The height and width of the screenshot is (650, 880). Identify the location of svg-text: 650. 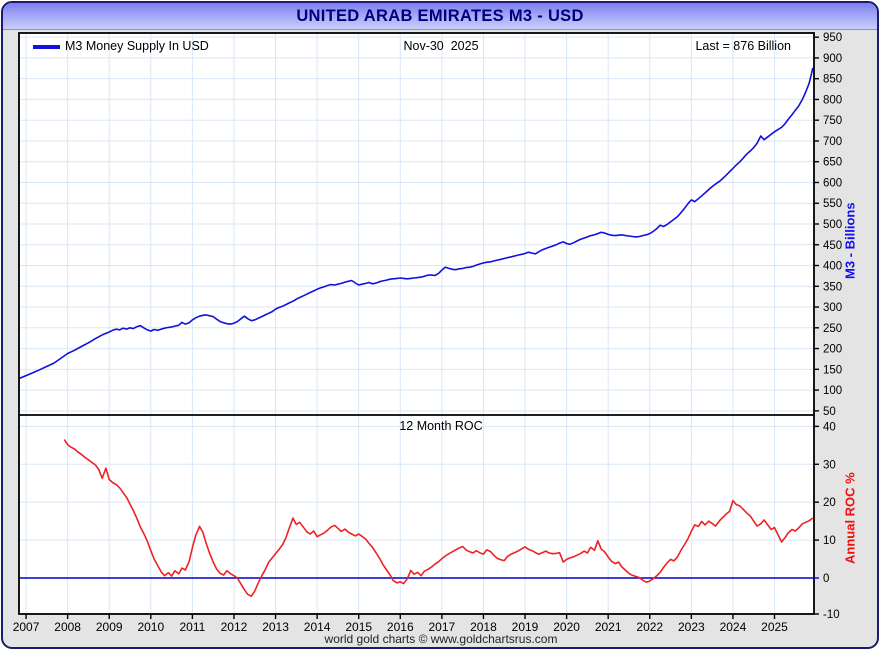
(832, 163).